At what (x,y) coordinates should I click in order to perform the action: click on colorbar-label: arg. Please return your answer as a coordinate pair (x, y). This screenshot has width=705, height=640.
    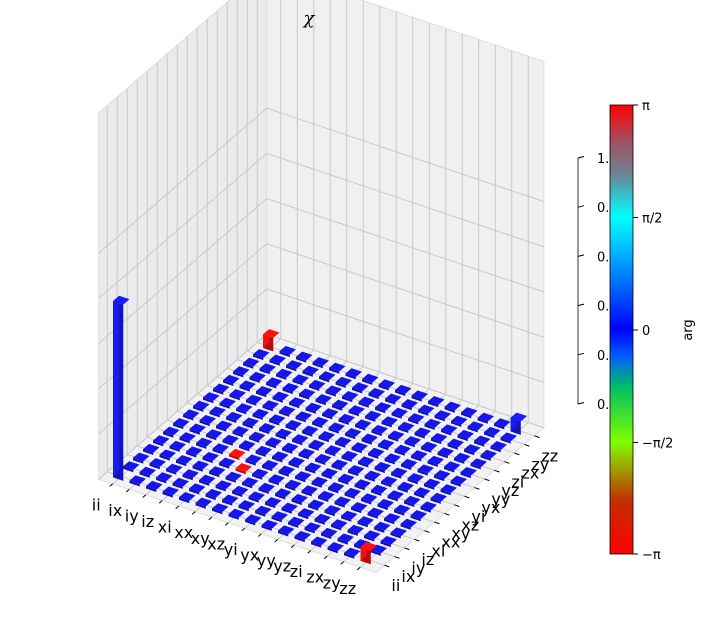
    Looking at the image, I should click on (688, 329).